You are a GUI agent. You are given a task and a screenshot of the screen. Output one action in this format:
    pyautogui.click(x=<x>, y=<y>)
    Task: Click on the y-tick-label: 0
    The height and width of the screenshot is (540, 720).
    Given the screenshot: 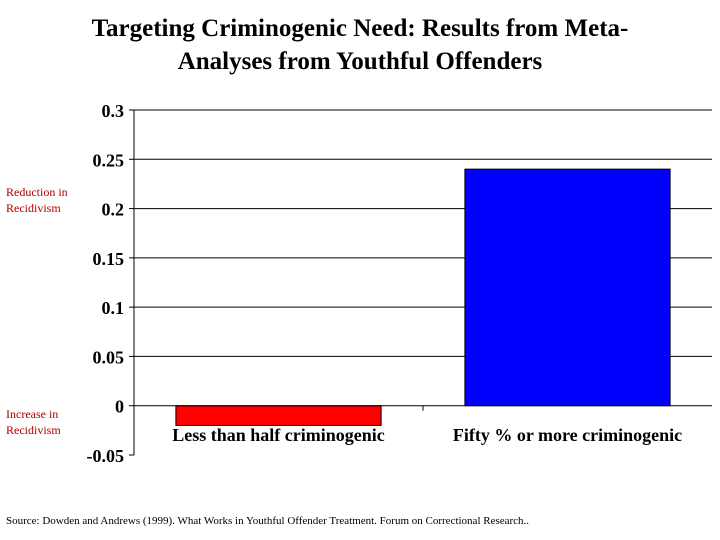 What is the action you would take?
    pyautogui.click(x=119, y=407)
    